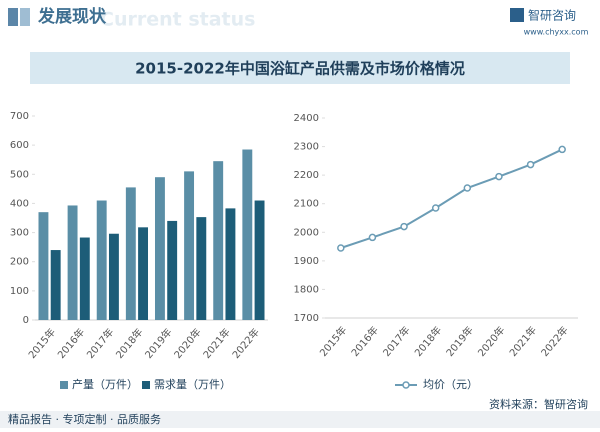 The image size is (600, 432). I want to click on y-tick-label: 1900, so click(306, 261).